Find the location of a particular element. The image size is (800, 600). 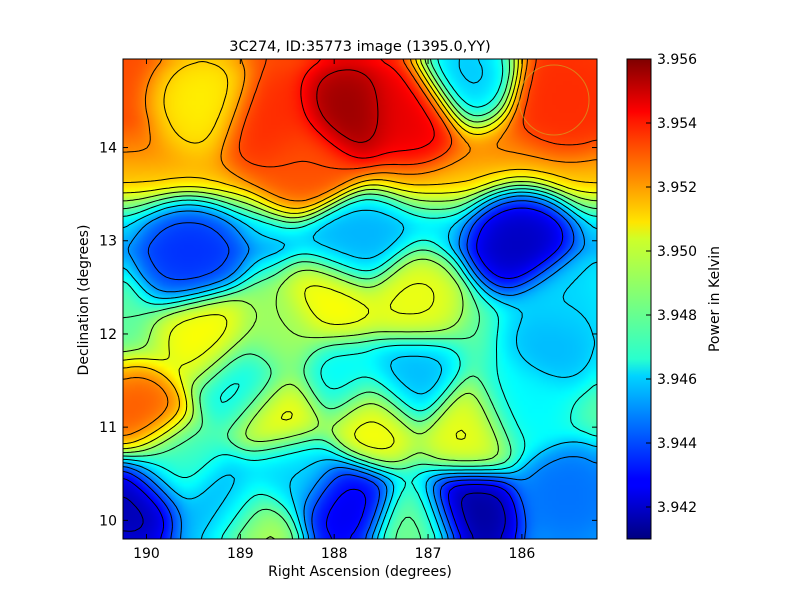

colorbar-tick-label: 3.942 is located at coordinates (677, 508).